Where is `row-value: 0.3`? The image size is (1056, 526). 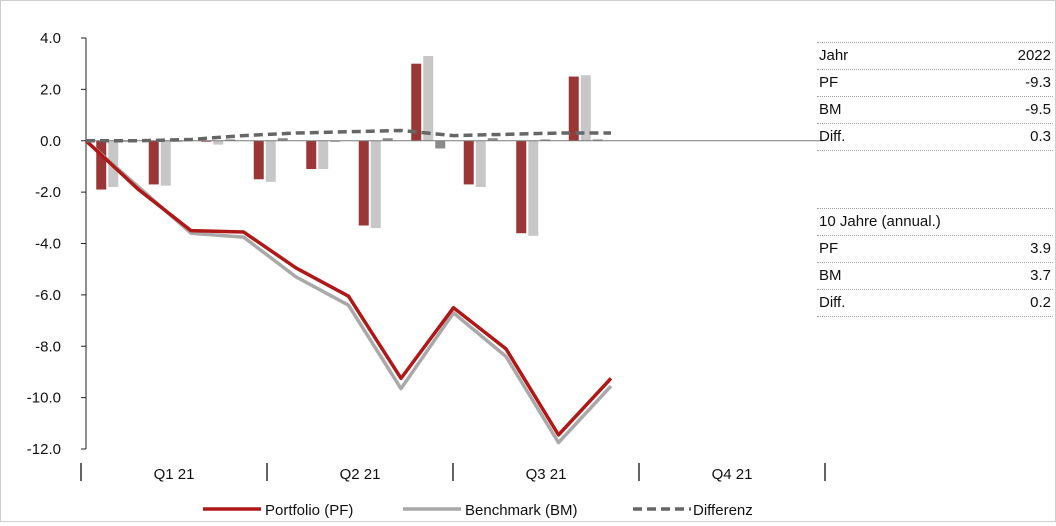 row-value: 0.3 is located at coordinates (1040, 136).